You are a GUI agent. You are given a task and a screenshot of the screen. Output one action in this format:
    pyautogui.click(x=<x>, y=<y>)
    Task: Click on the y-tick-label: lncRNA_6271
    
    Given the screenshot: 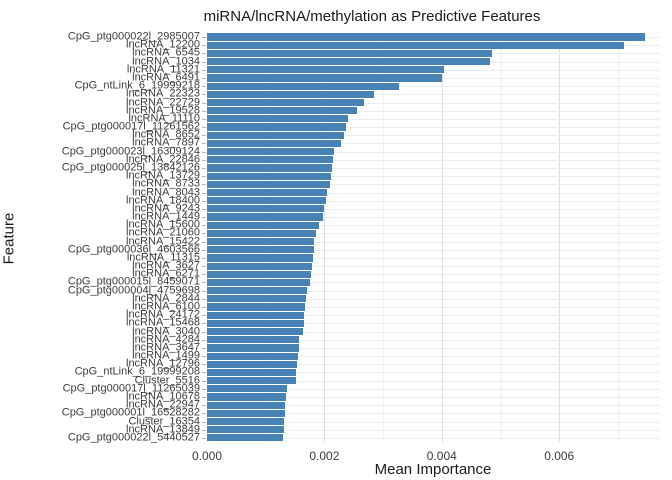 What is the action you would take?
    pyautogui.click(x=166, y=273)
    